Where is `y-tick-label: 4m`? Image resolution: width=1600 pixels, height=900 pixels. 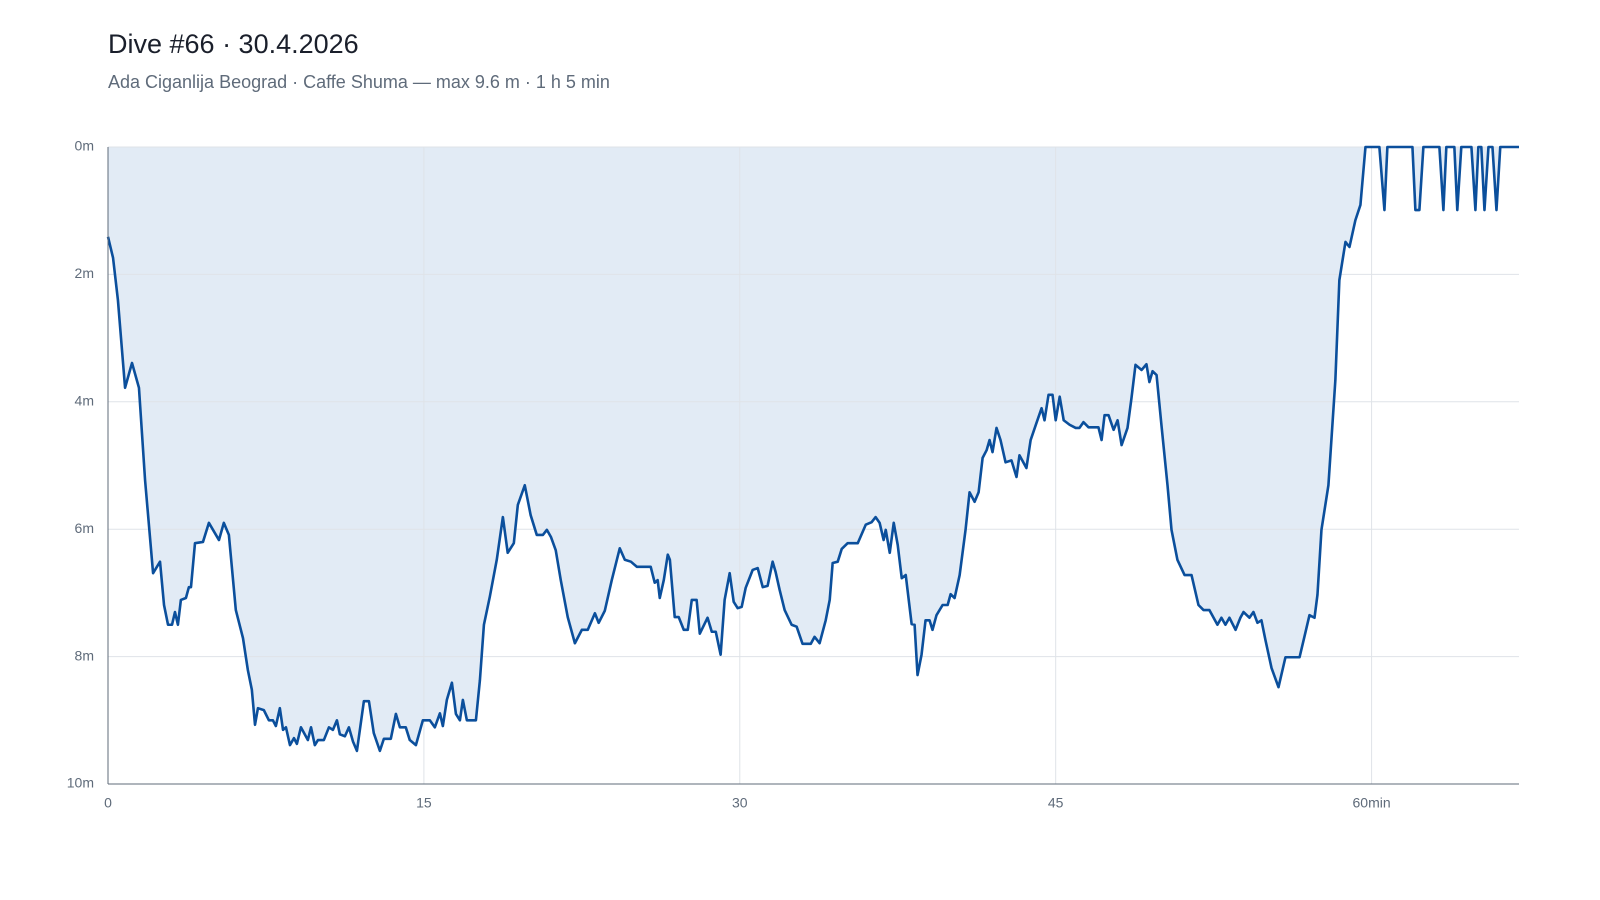
y-tick-label: 4m is located at coordinates (84, 401).